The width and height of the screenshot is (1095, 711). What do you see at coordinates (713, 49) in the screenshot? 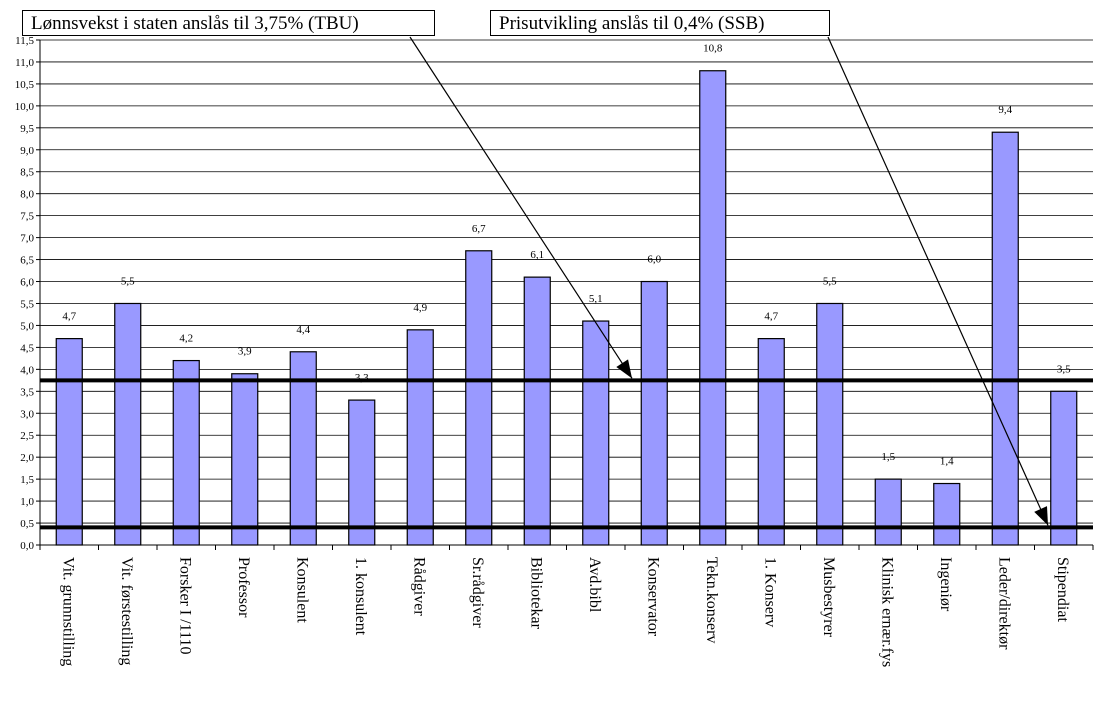
I see `data-label: 10,8` at bounding box center [713, 49].